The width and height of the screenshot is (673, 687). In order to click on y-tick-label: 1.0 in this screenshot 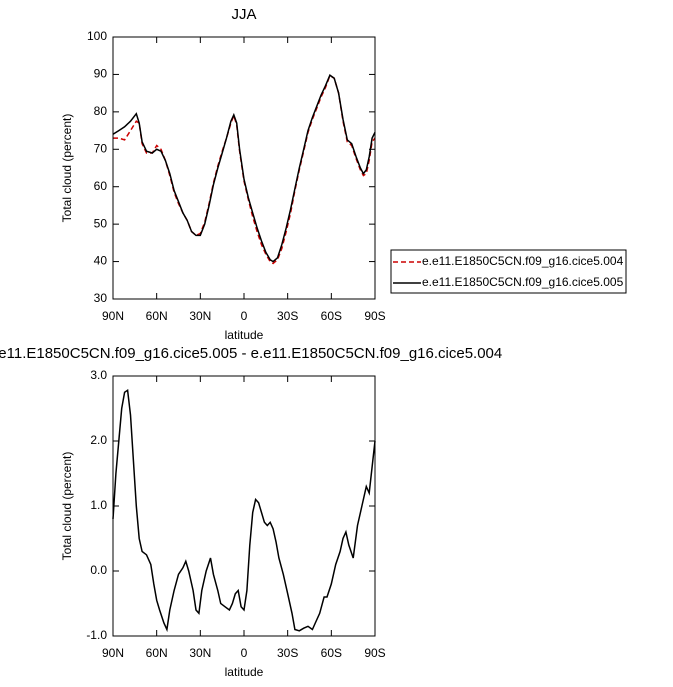, I will do `click(98, 505)`.